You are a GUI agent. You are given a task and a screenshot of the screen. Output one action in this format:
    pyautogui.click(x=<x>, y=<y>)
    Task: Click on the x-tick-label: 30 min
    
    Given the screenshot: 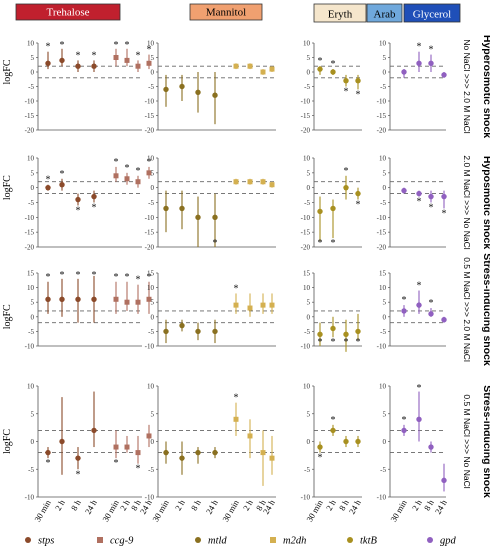 What is the action you would take?
    pyautogui.click(x=398, y=510)
    